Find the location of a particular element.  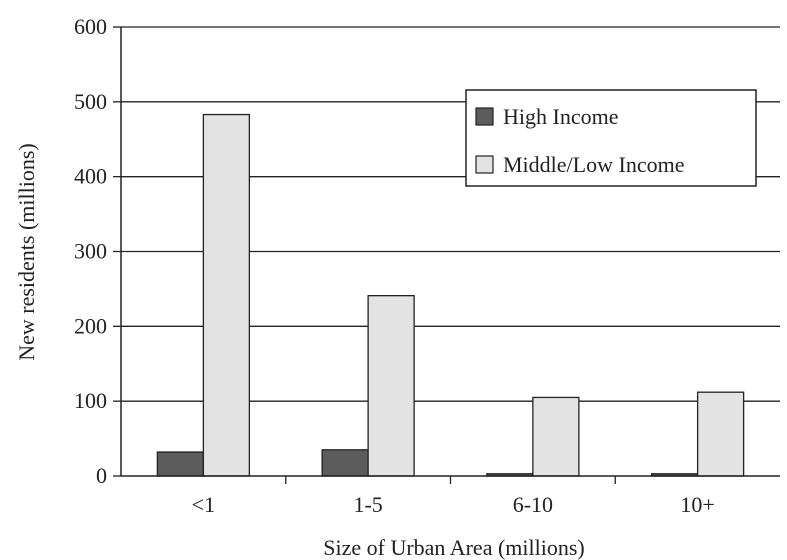

y-tick-label: 100 is located at coordinates (90, 400).